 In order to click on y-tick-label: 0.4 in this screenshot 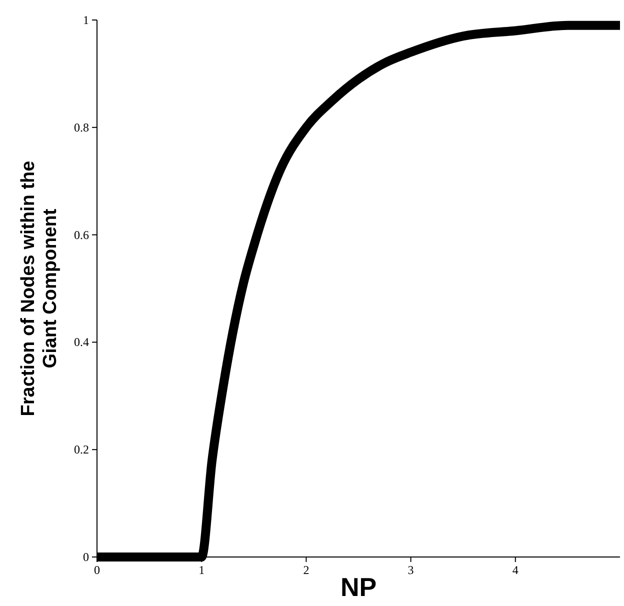, I will do `click(81, 342)`.